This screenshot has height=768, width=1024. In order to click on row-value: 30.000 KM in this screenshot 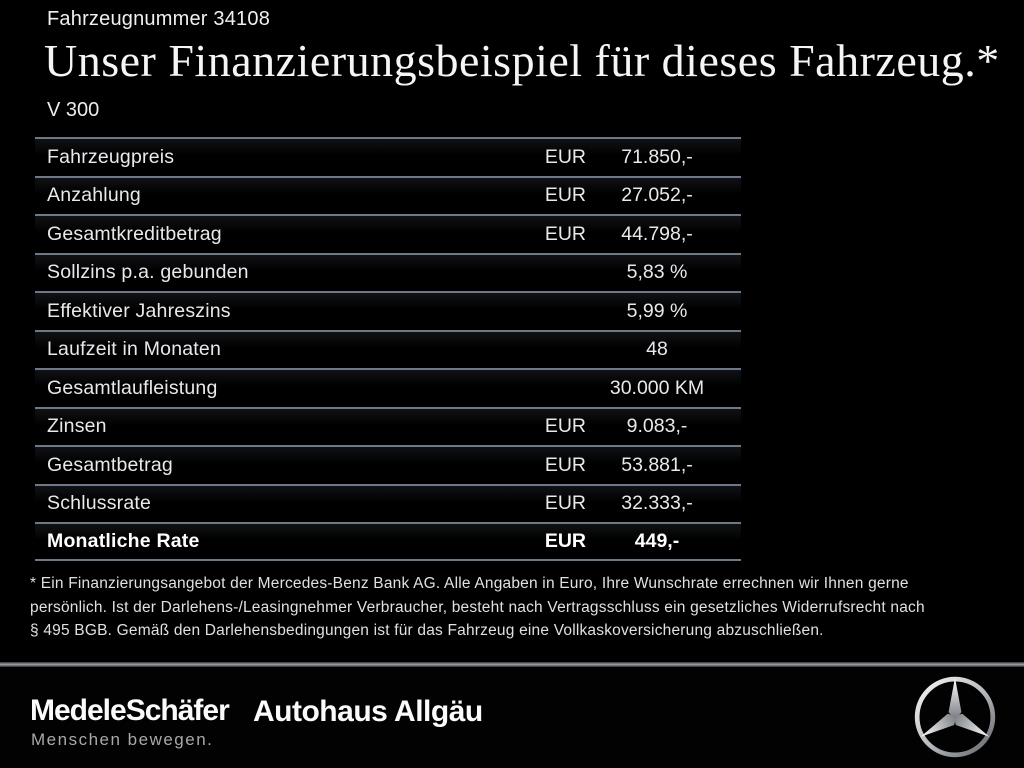, I will do `click(657, 387)`.